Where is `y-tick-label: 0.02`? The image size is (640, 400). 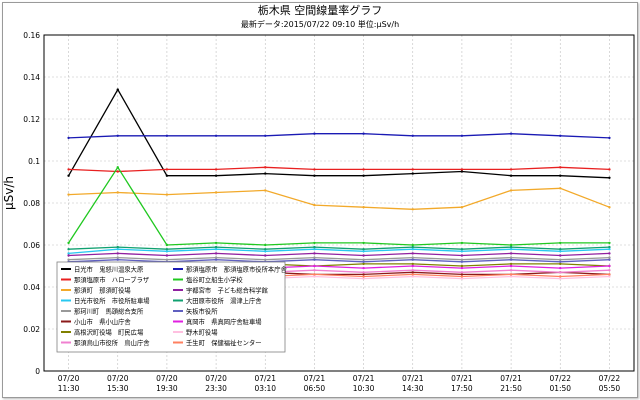 y-tick-label: 0.02 is located at coordinates (31, 329).